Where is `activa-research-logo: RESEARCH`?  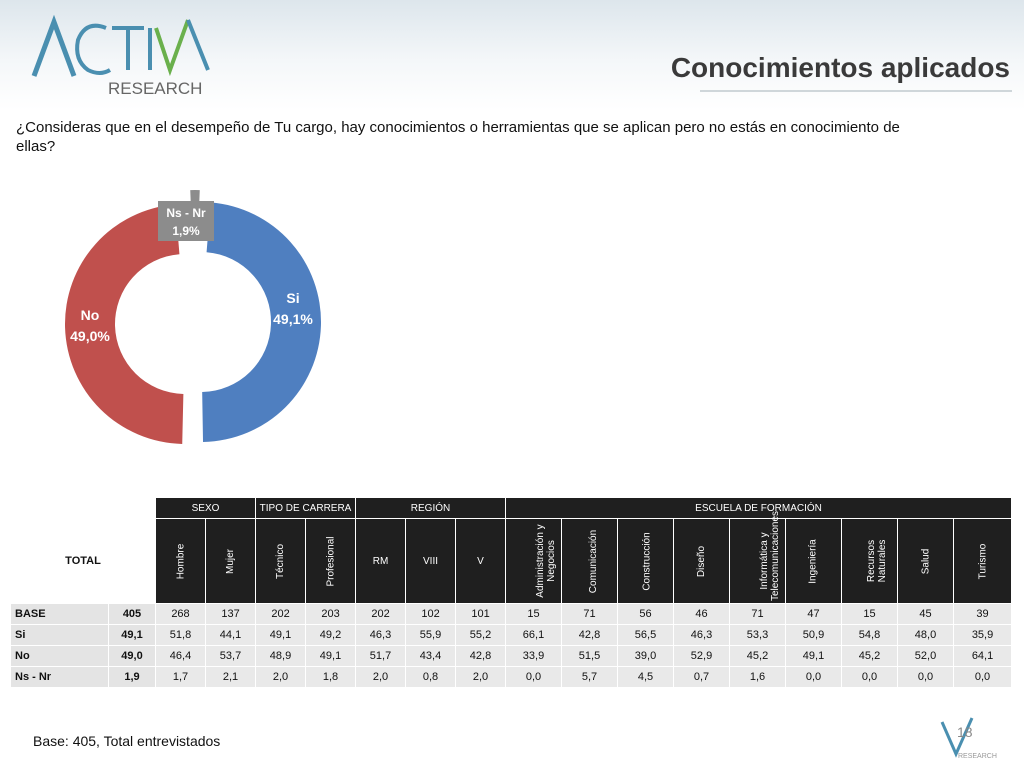
activa-research-logo: RESEARCH is located at coordinates (120, 56).